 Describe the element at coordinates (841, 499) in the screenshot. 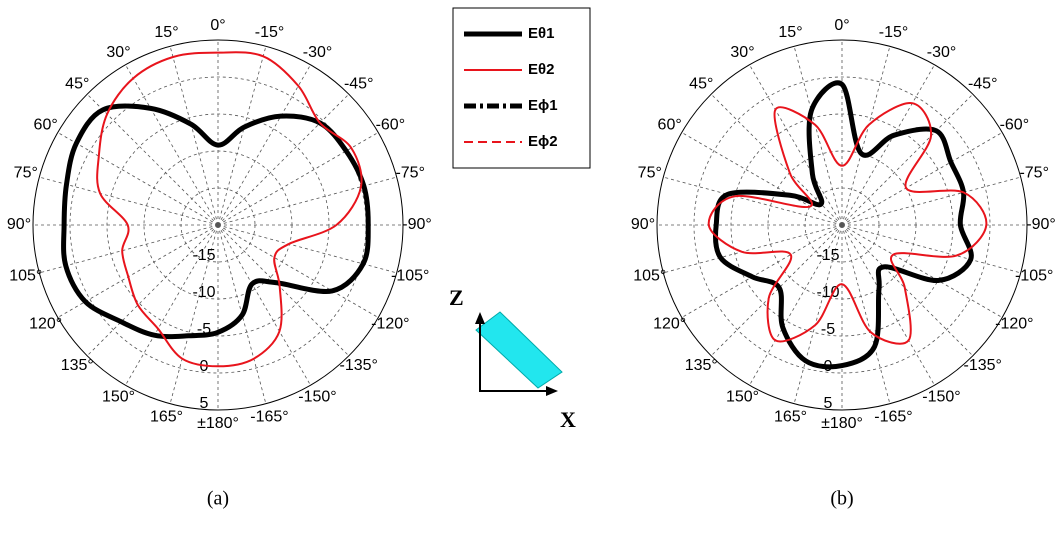

I see `caption: (b)` at that location.